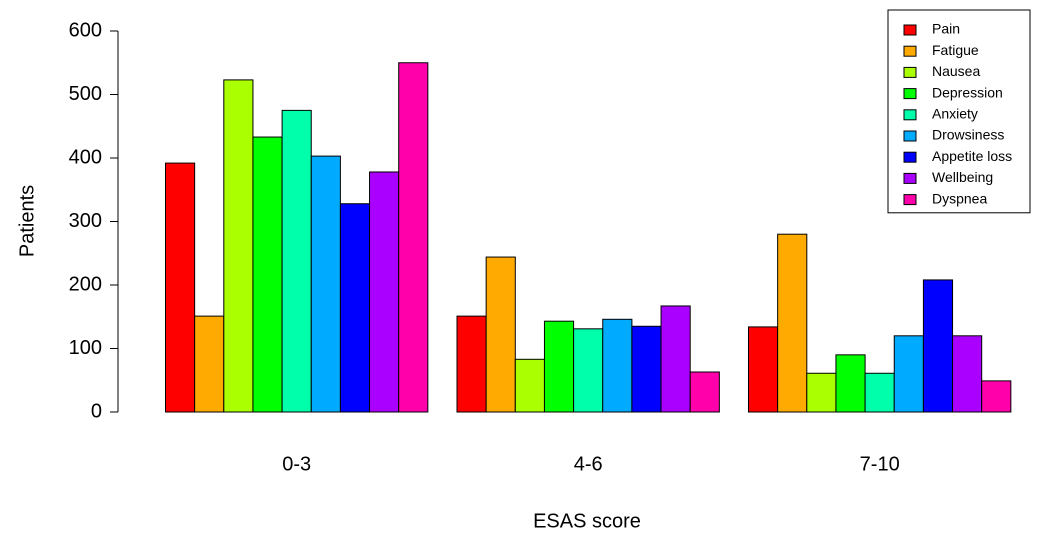 This screenshot has height=539, width=1038. I want to click on x-axis-title: ESAS score, so click(587, 521).